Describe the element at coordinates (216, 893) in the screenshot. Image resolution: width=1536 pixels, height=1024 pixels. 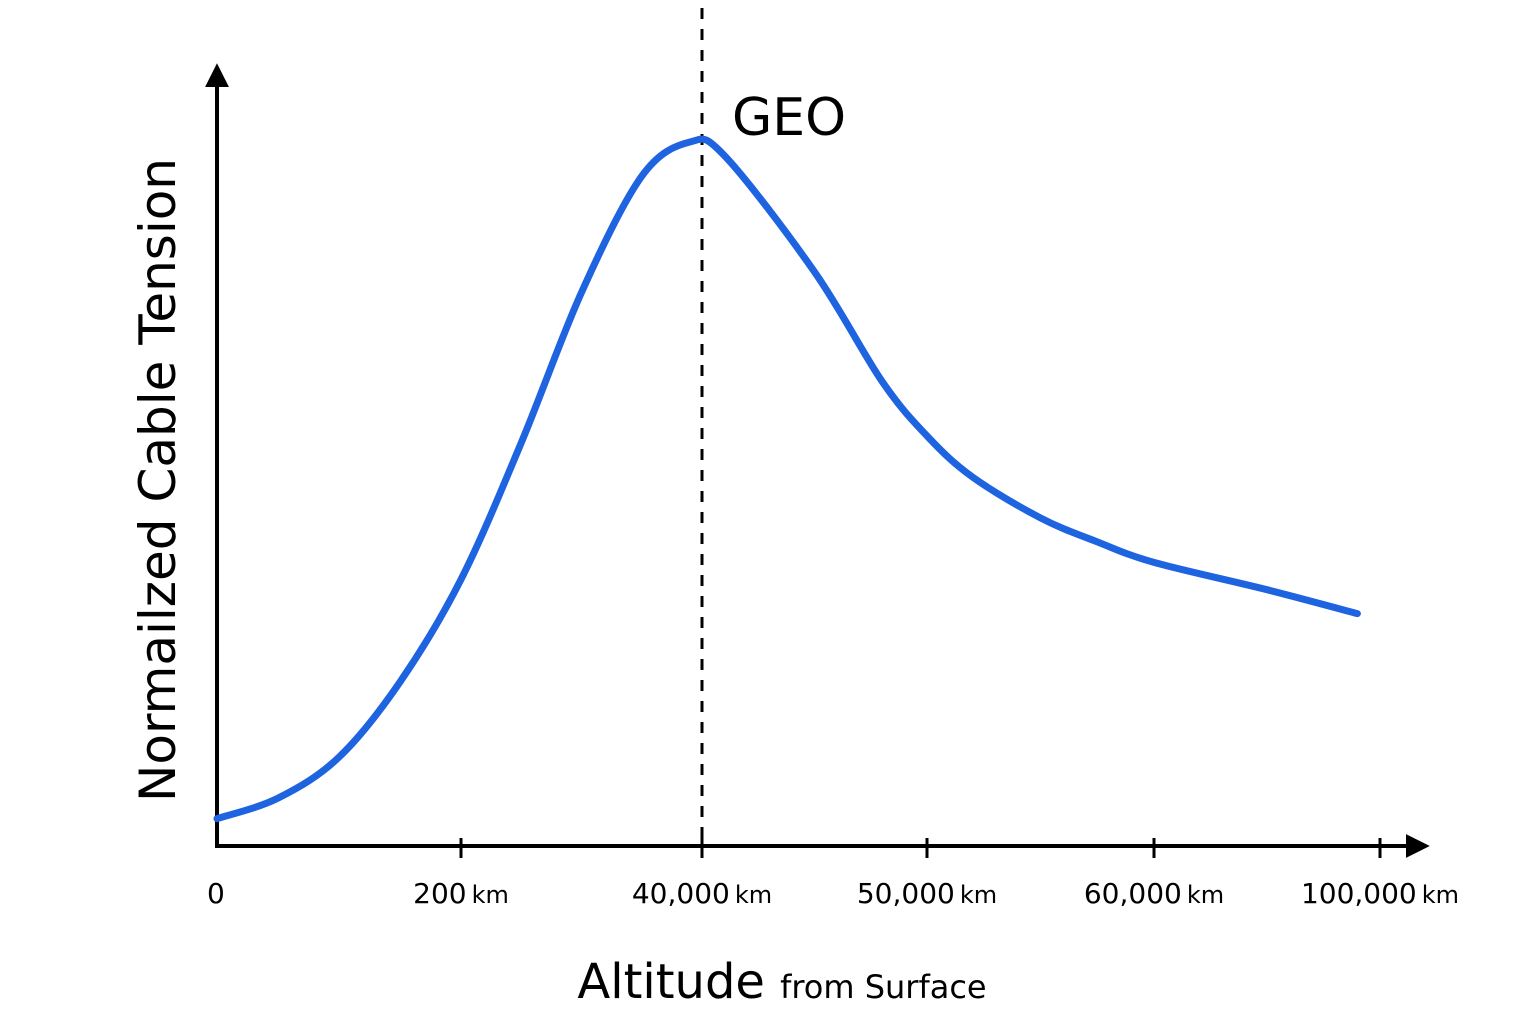
I see `x-tick-label: 0` at that location.